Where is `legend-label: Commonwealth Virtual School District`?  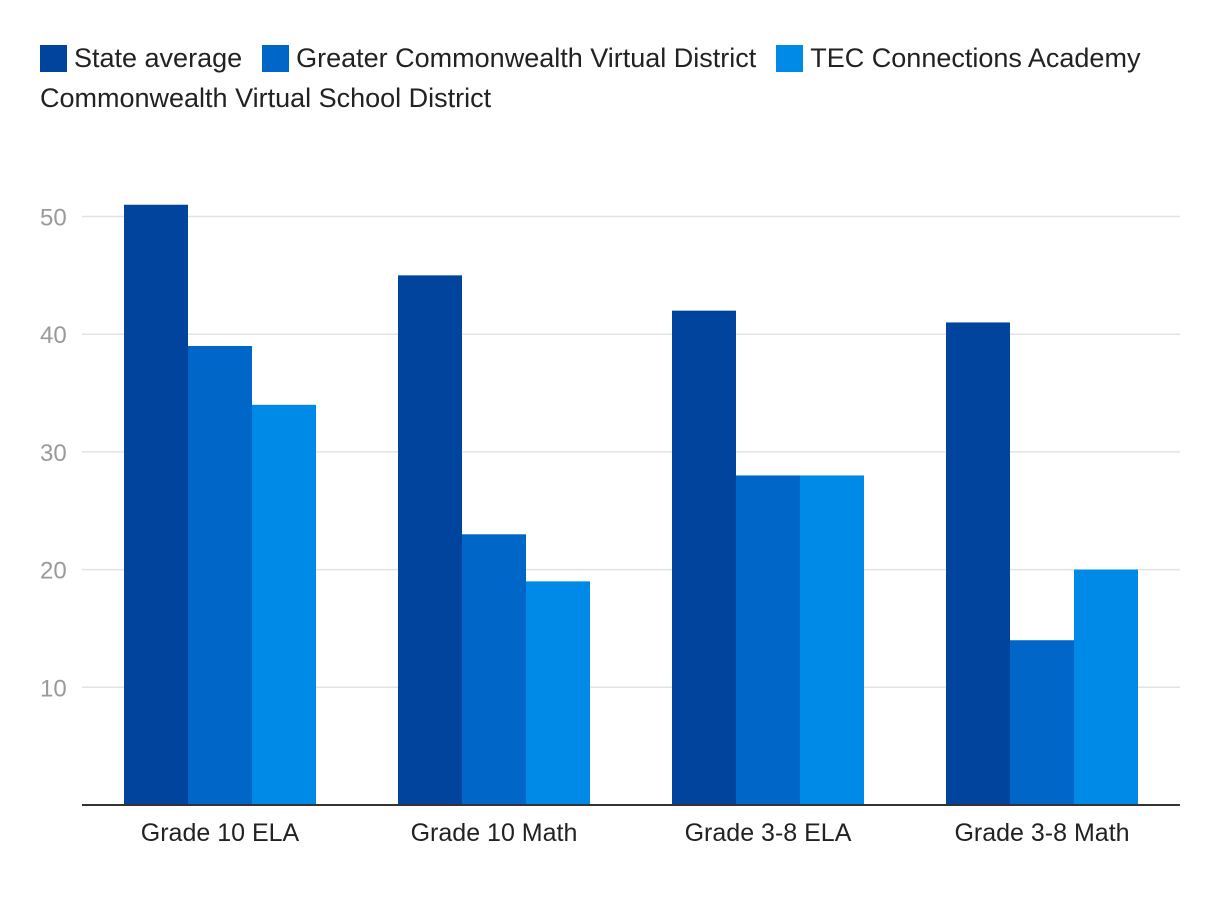
legend-label: Commonwealth Virtual School District is located at coordinates (266, 98).